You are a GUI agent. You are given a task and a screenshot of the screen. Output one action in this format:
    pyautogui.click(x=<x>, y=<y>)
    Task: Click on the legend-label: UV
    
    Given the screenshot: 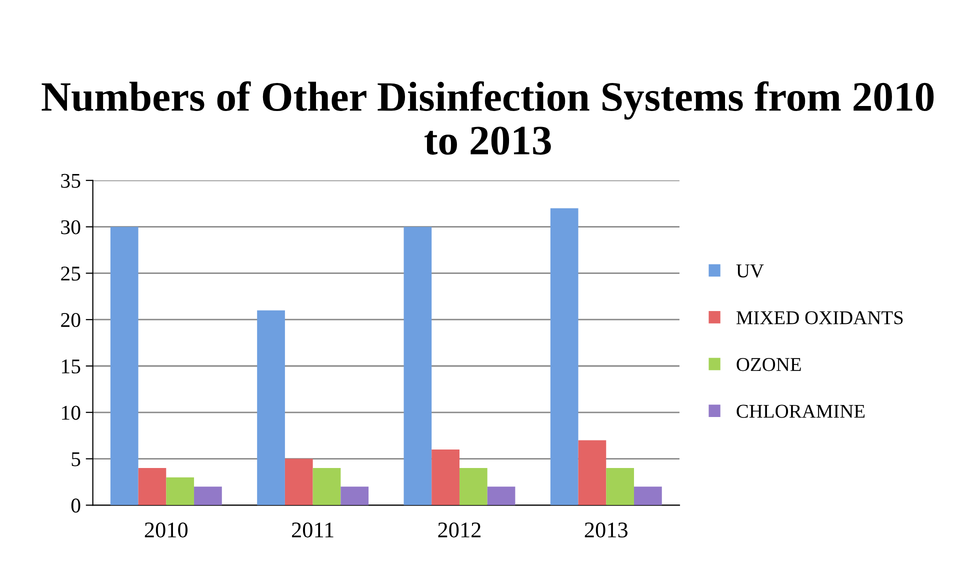 What is the action you would take?
    pyautogui.click(x=750, y=271)
    